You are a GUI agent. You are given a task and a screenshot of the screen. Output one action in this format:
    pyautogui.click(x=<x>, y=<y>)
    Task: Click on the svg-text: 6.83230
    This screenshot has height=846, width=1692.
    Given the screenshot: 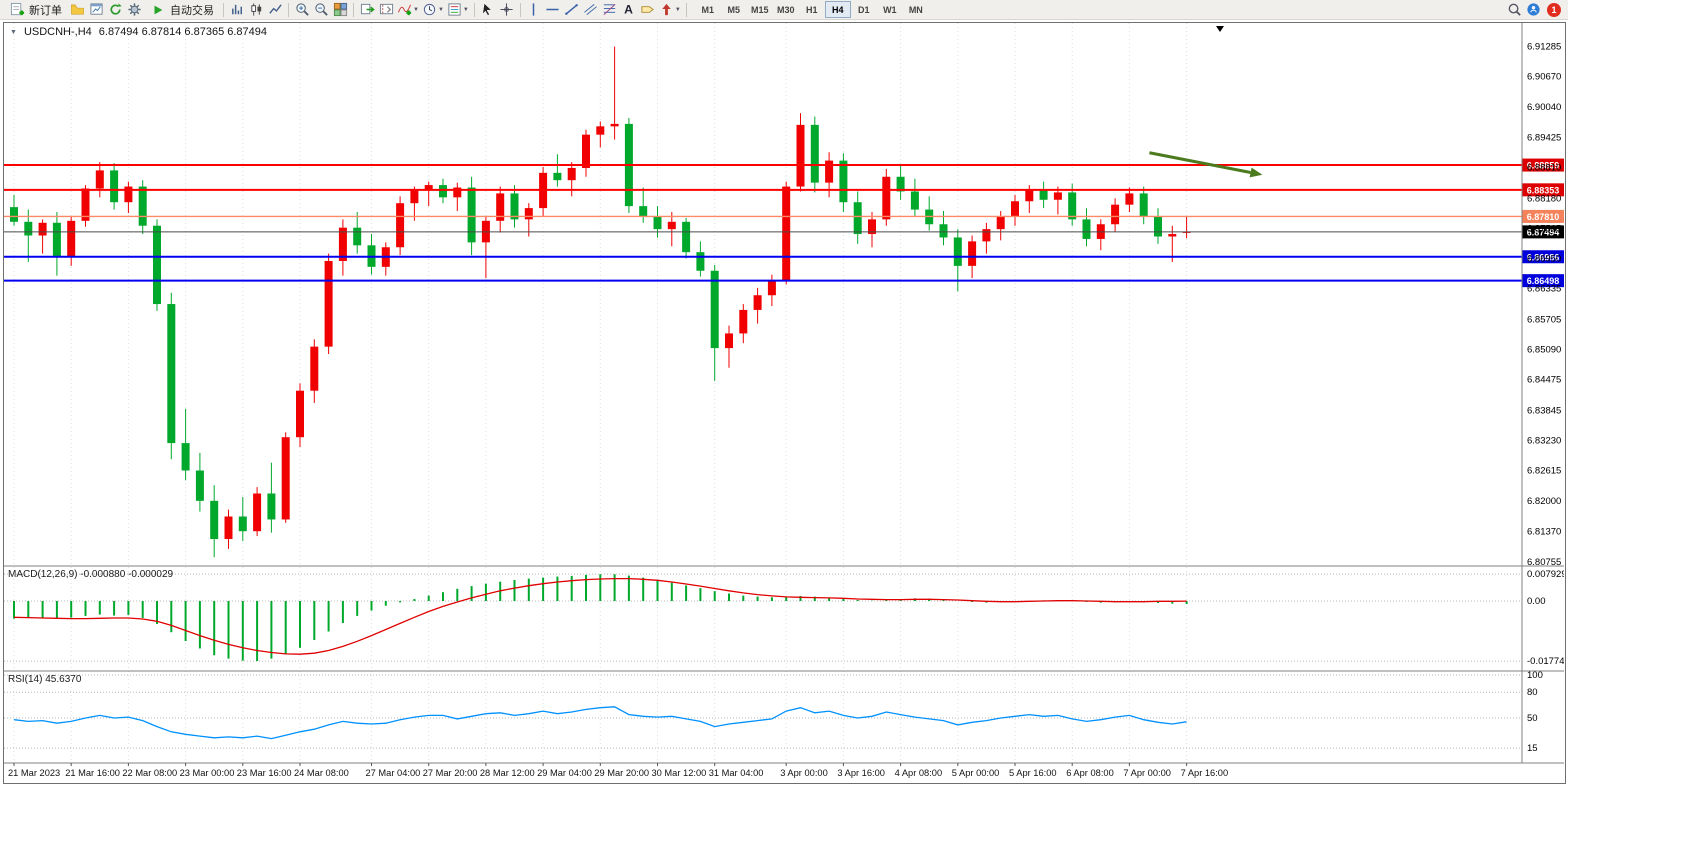 What is the action you would take?
    pyautogui.click(x=1544, y=441)
    